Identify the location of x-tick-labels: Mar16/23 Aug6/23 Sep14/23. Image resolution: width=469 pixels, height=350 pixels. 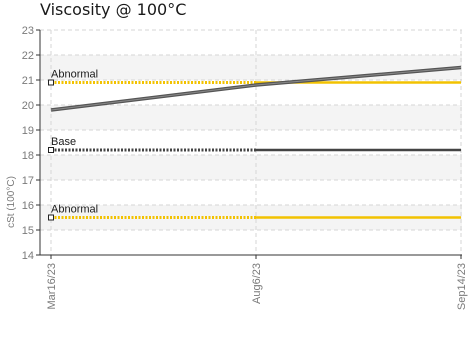
(257, 282).